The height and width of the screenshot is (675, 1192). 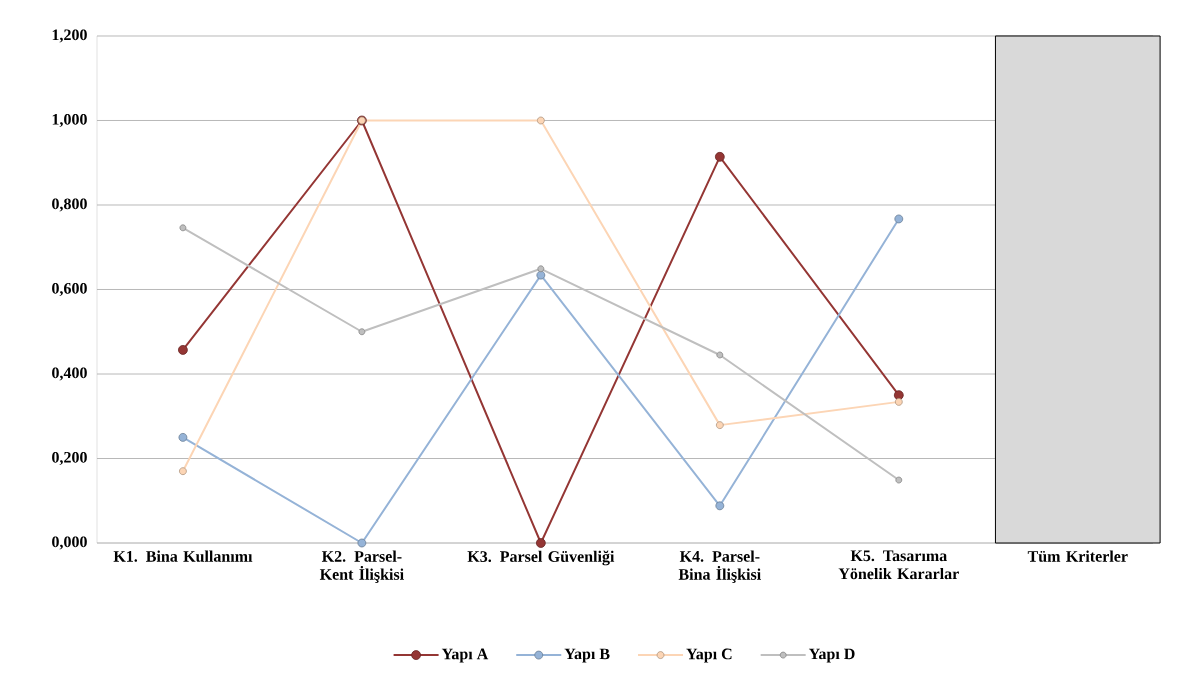 I want to click on x-tick-label: K3. Parsel Güvenliği, so click(x=541, y=558).